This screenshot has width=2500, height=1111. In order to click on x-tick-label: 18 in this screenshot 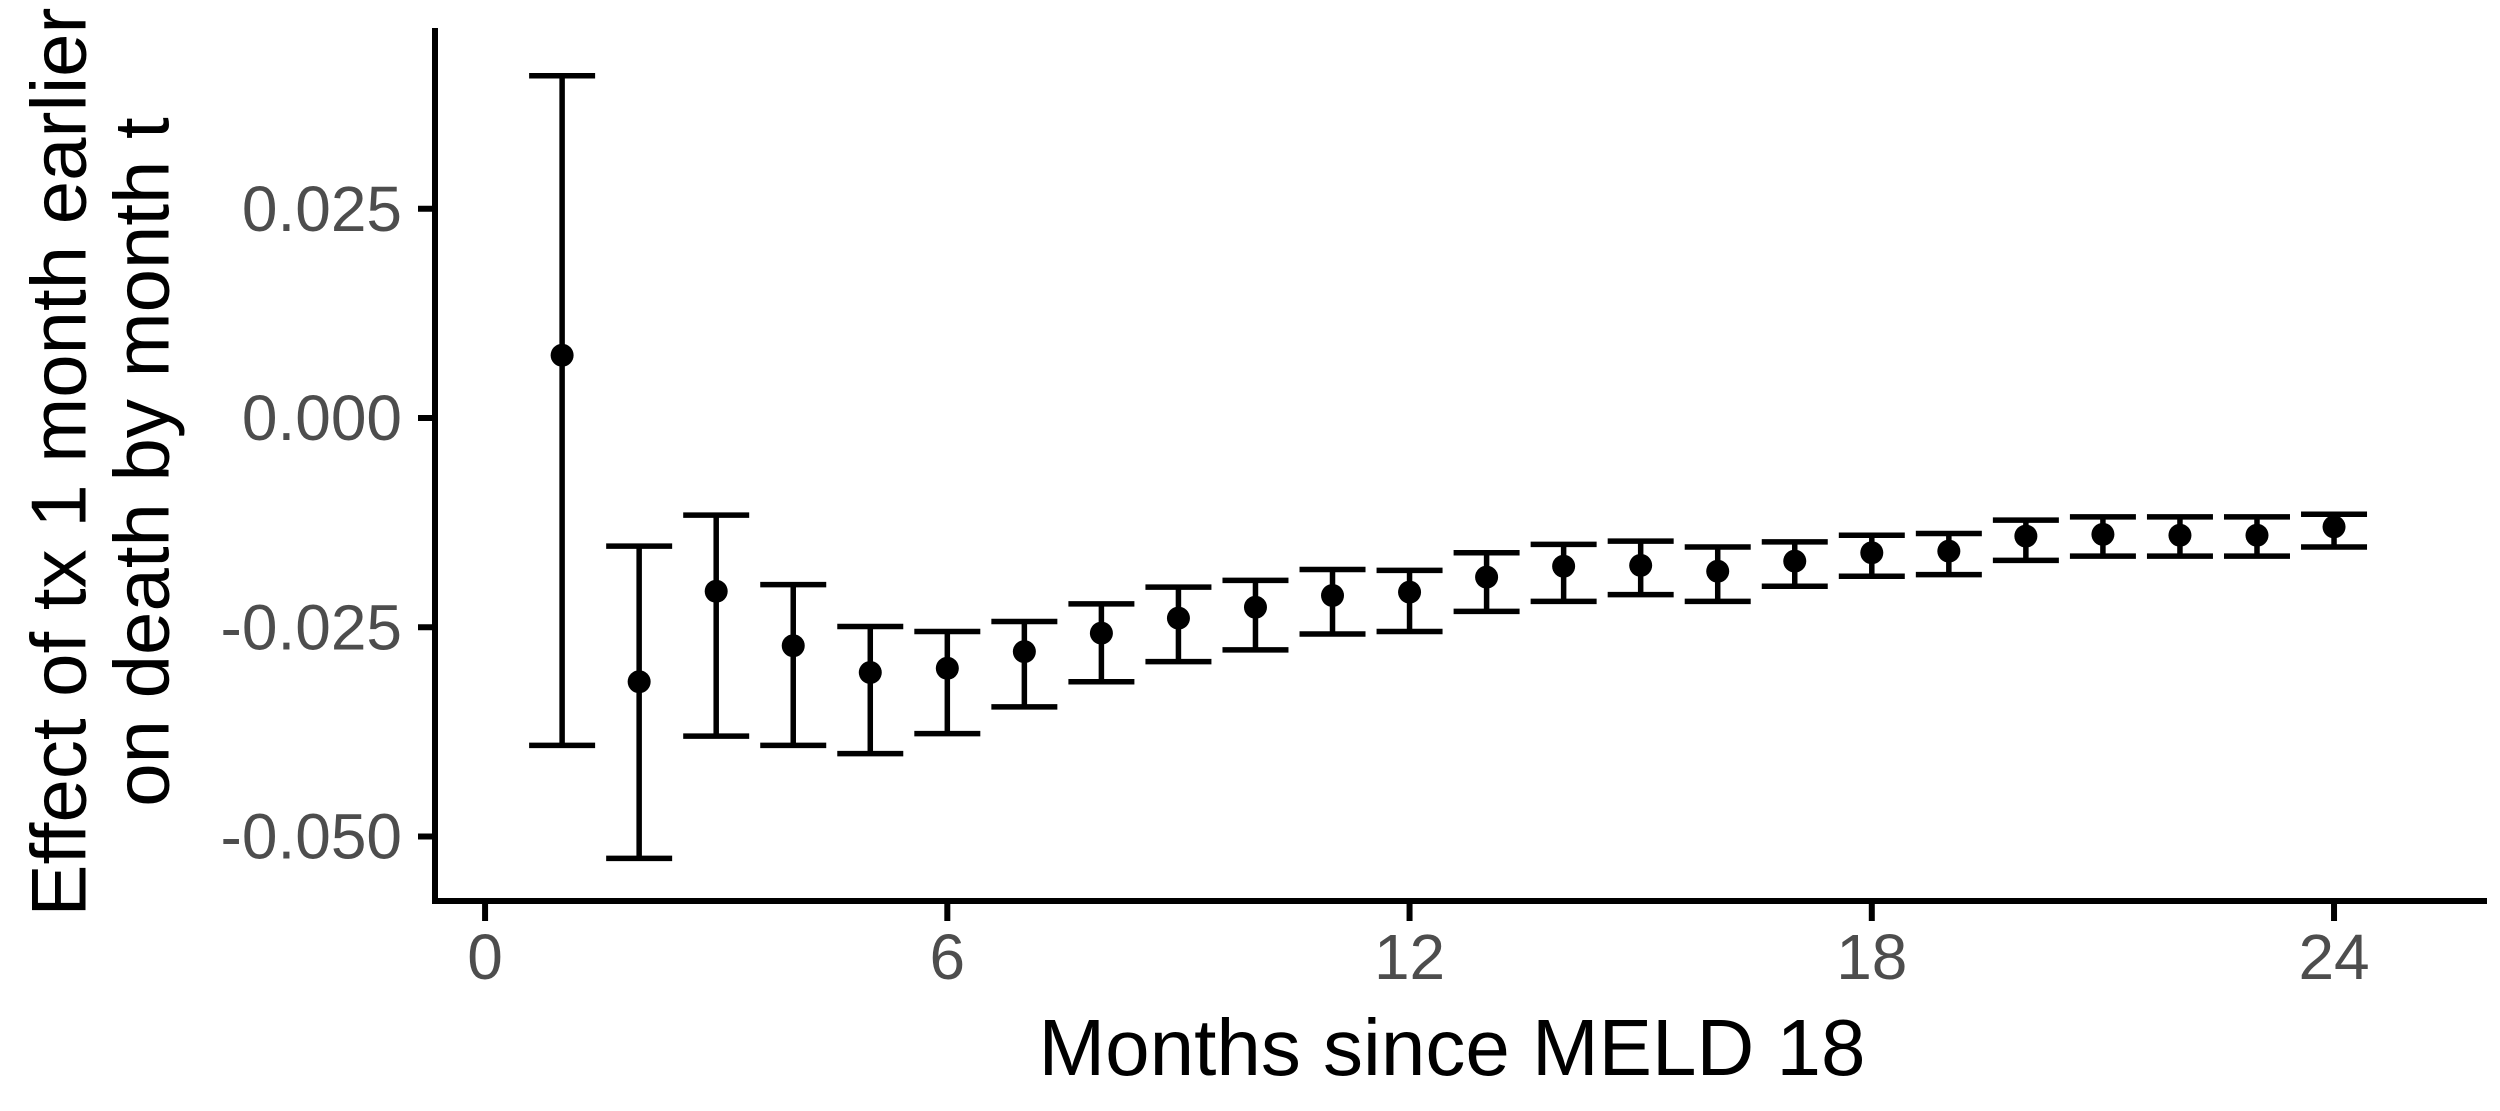, I will do `click(1871, 957)`.